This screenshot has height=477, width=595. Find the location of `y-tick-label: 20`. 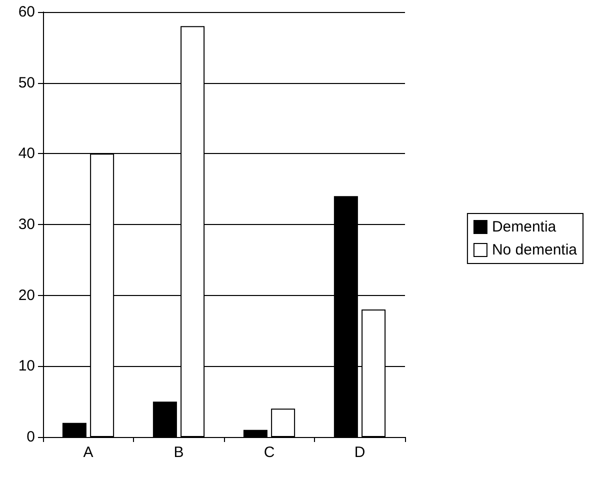

y-tick-label: 20 is located at coordinates (26, 295).